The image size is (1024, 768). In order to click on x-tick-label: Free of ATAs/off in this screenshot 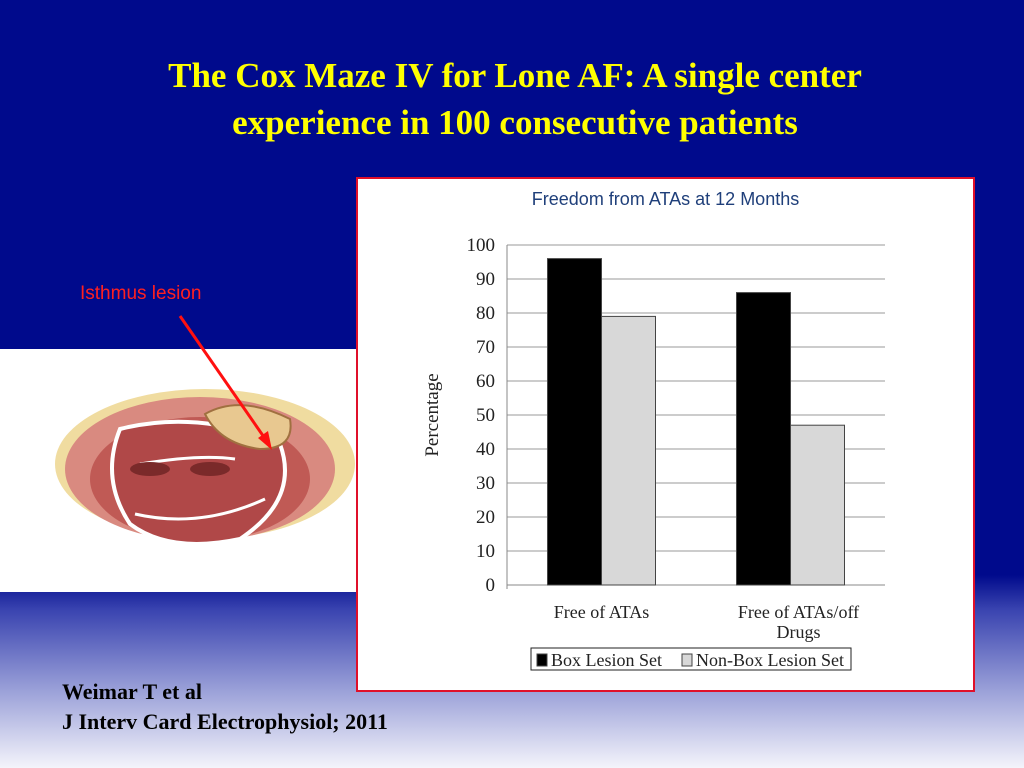, I will do `click(798, 612)`.